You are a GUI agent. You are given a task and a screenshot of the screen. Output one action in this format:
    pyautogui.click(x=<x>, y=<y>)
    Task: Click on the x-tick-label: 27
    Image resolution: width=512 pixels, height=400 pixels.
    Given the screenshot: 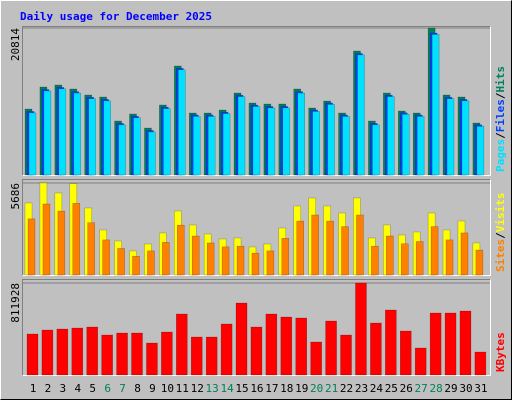 What is the action you would take?
    pyautogui.click(x=421, y=388)
    